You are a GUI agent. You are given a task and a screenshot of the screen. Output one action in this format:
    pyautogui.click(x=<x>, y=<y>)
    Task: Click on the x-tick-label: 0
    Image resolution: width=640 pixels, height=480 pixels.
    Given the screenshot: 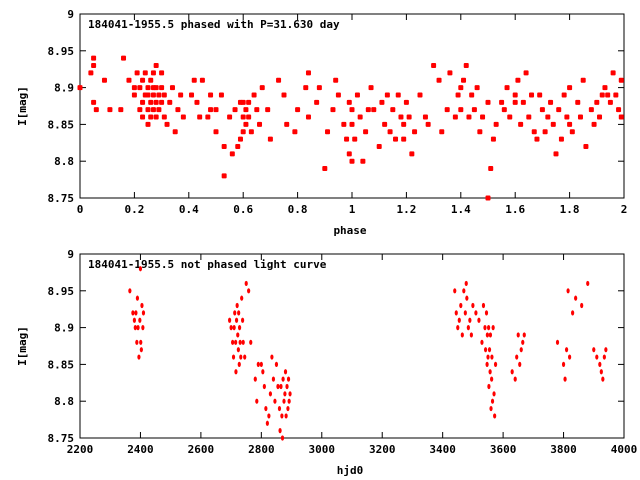 What is the action you would take?
    pyautogui.click(x=80, y=209)
    